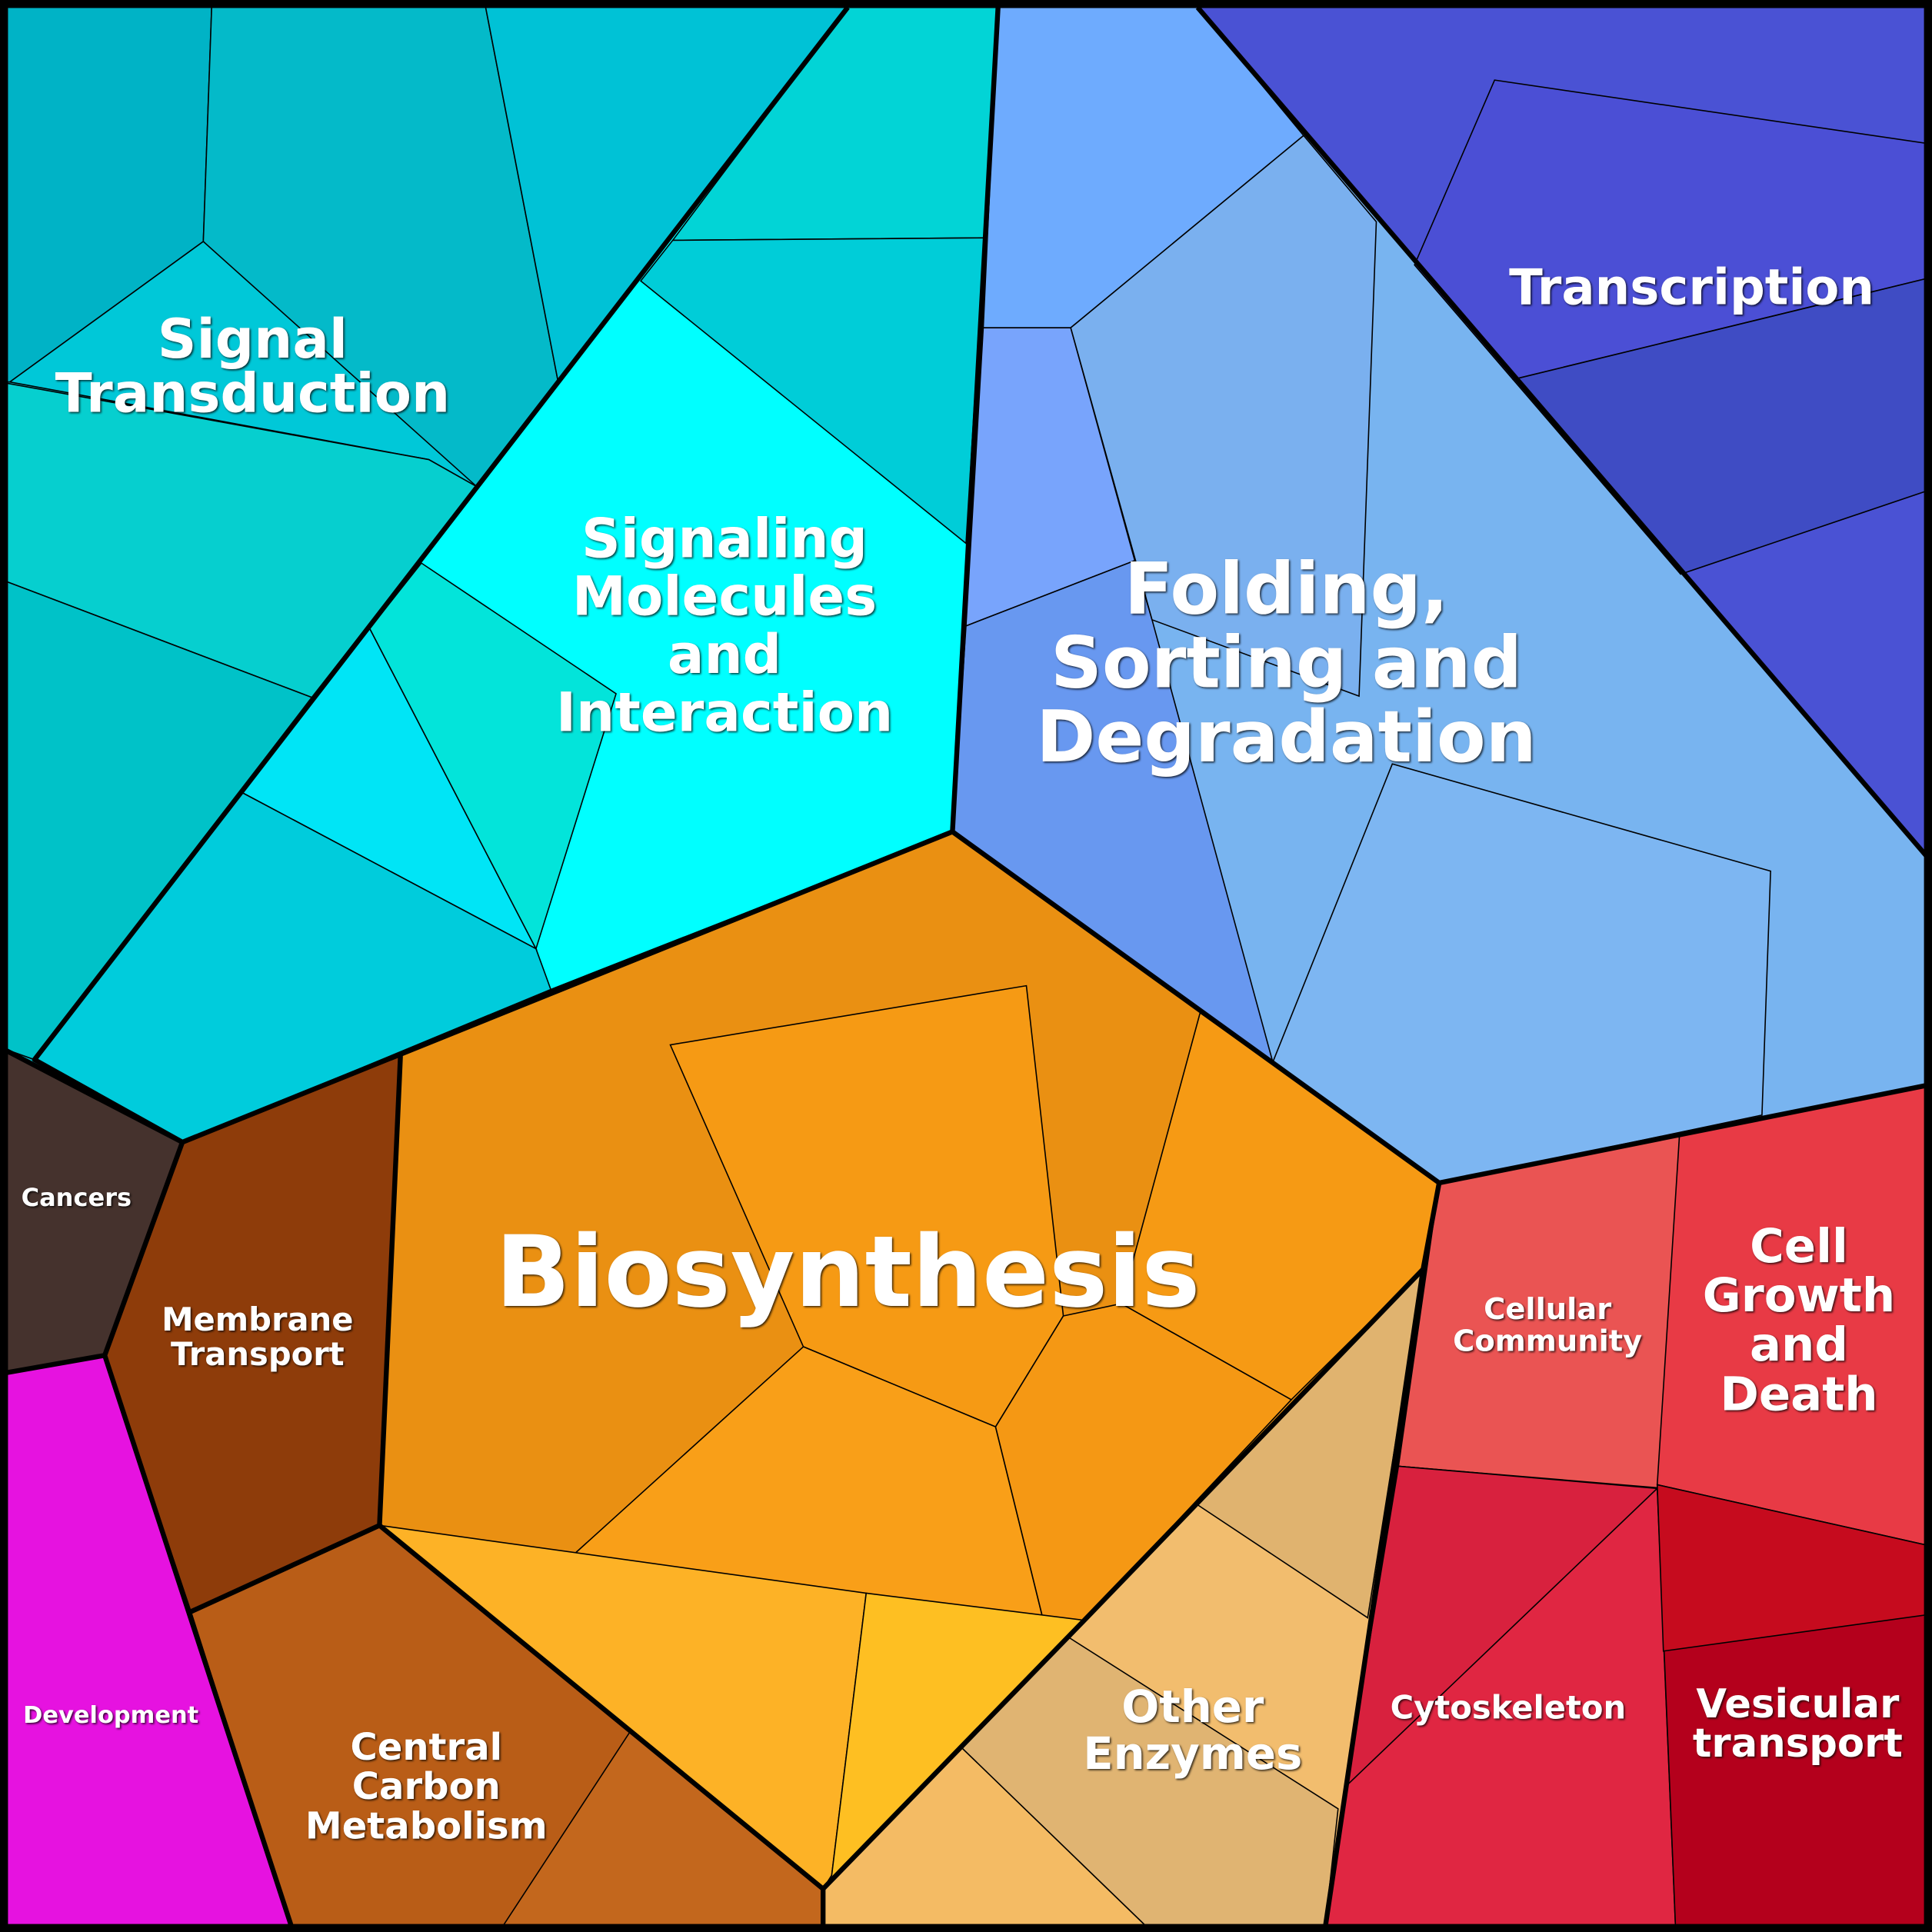 The image size is (1932, 1932). I want to click on region-label: Signaling, so click(724, 538).